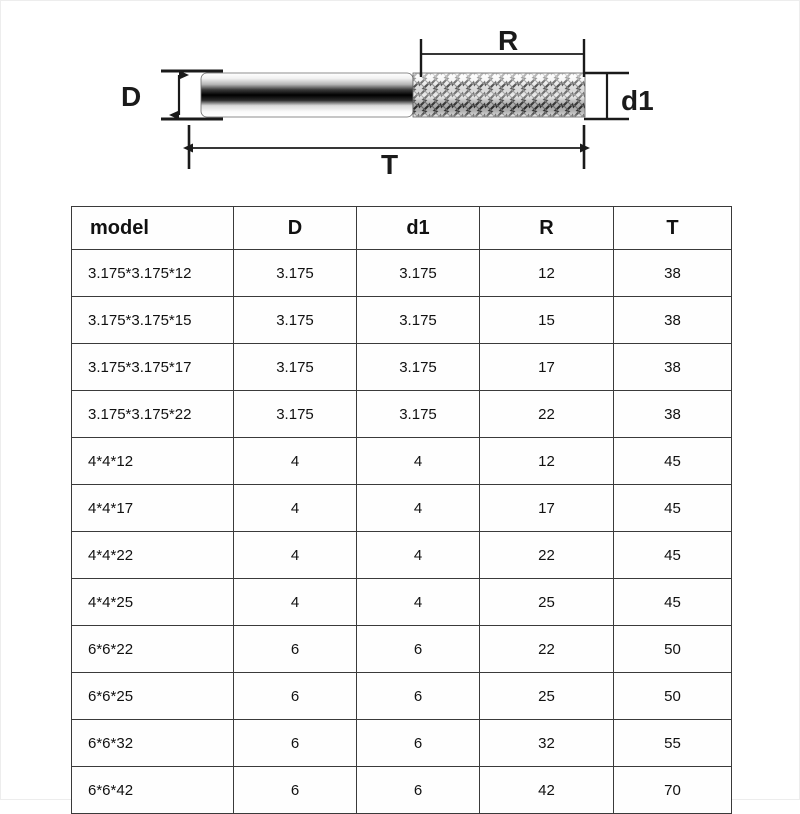 The width and height of the screenshot is (800, 814). I want to click on cell-model: 4*4*22, so click(152, 555).